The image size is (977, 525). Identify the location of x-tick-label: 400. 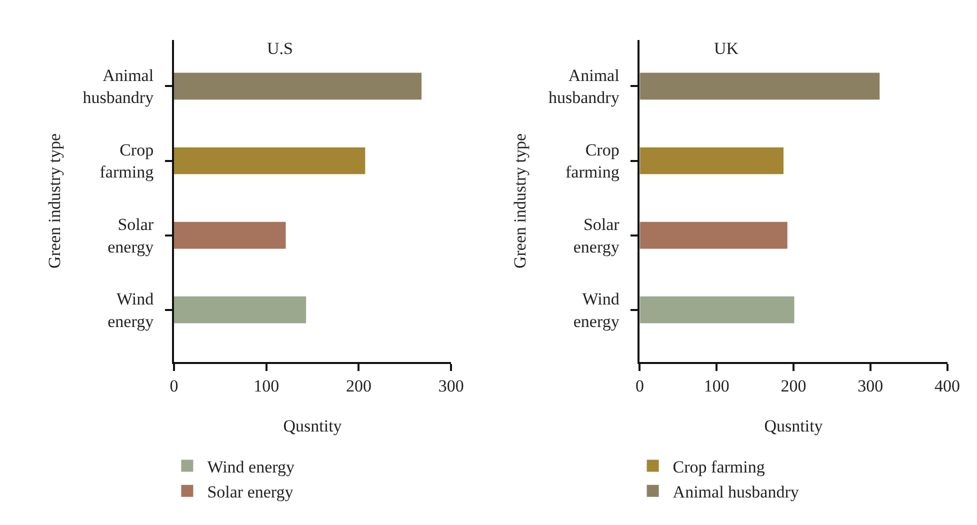
(947, 386).